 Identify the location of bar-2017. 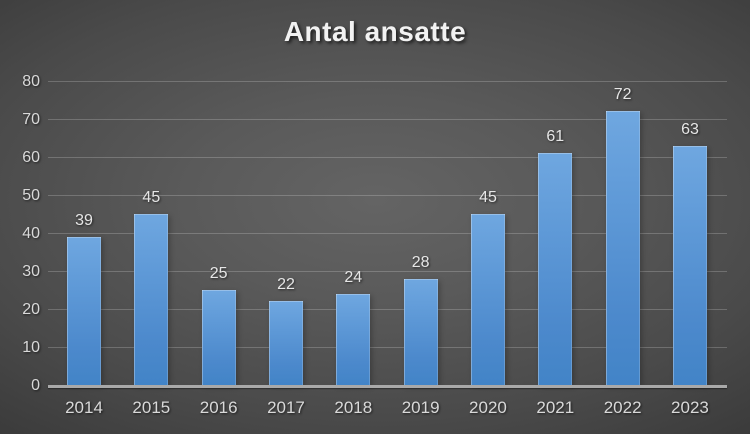
(285, 343).